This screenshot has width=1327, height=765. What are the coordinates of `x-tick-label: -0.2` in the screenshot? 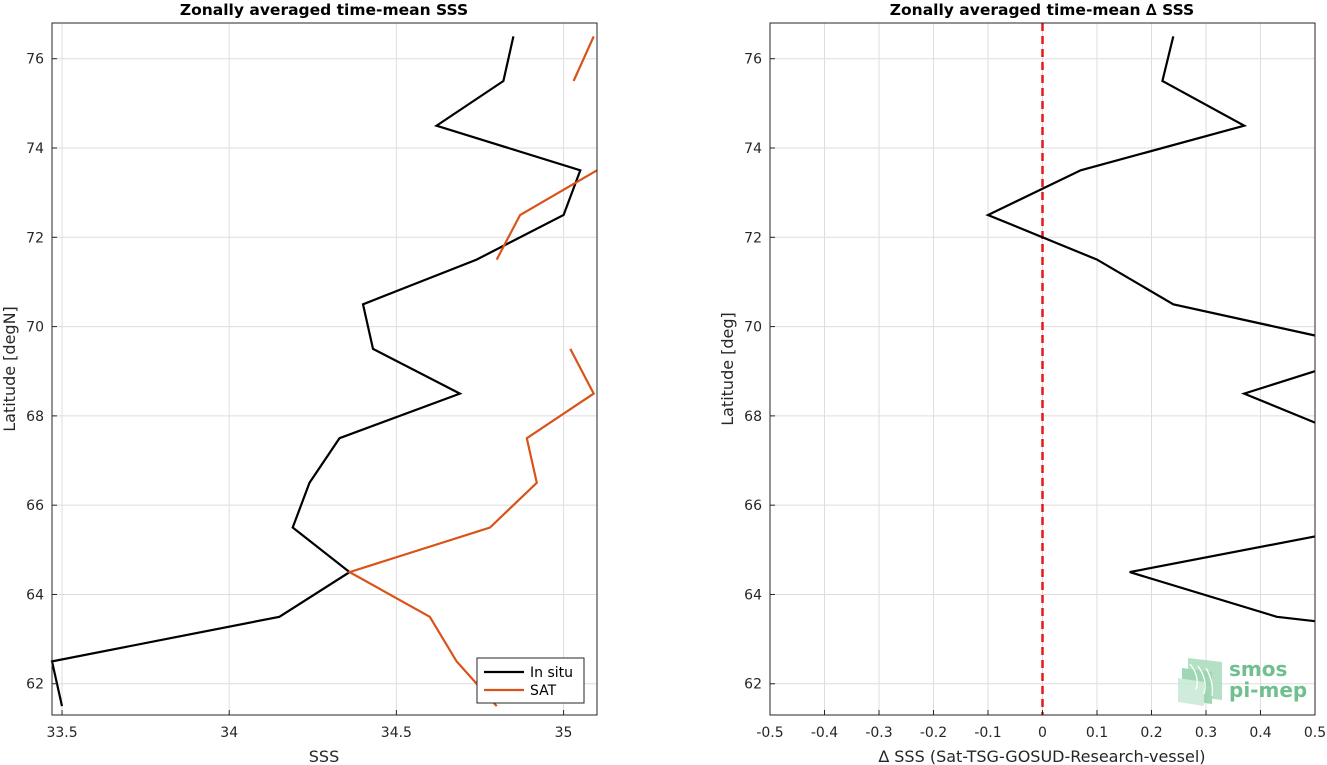 It's located at (933, 733).